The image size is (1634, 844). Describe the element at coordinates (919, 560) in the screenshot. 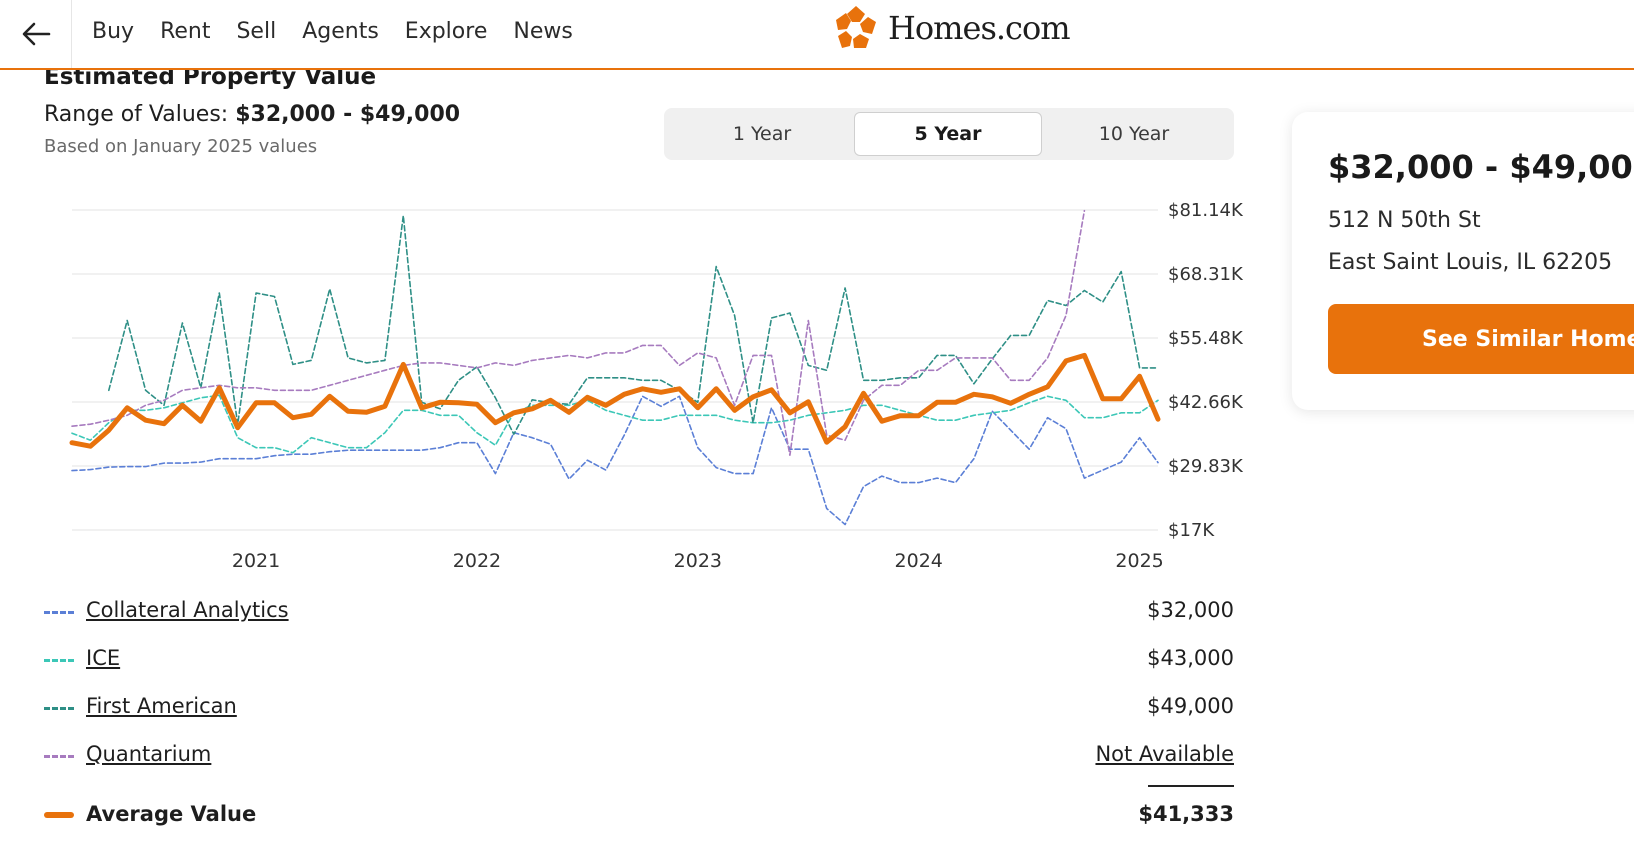

I see `x-tick-label: 2024` at that location.